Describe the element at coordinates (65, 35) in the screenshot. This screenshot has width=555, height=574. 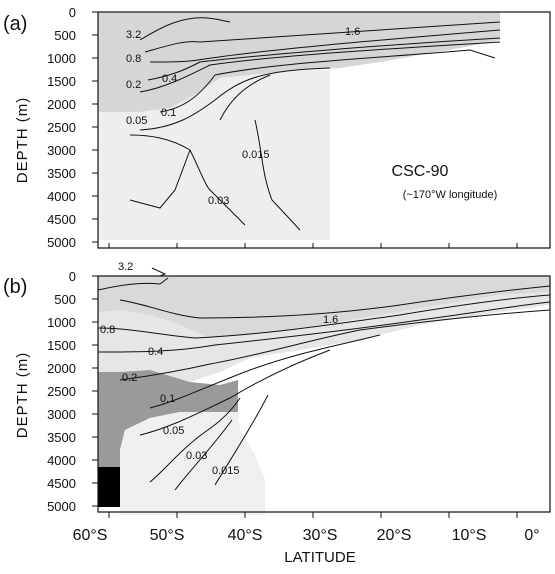
I see `panel-a-depth-tick: 500` at that location.